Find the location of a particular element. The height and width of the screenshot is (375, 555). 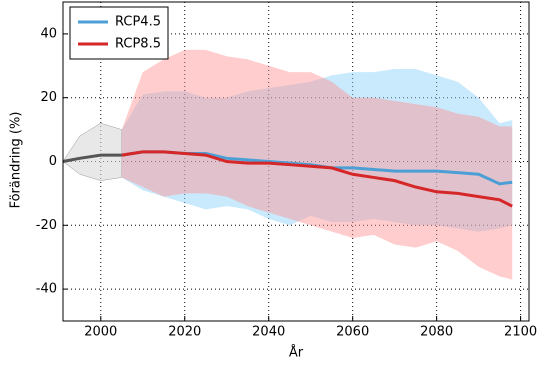

y-tick-label: 0 is located at coordinates (53, 161).